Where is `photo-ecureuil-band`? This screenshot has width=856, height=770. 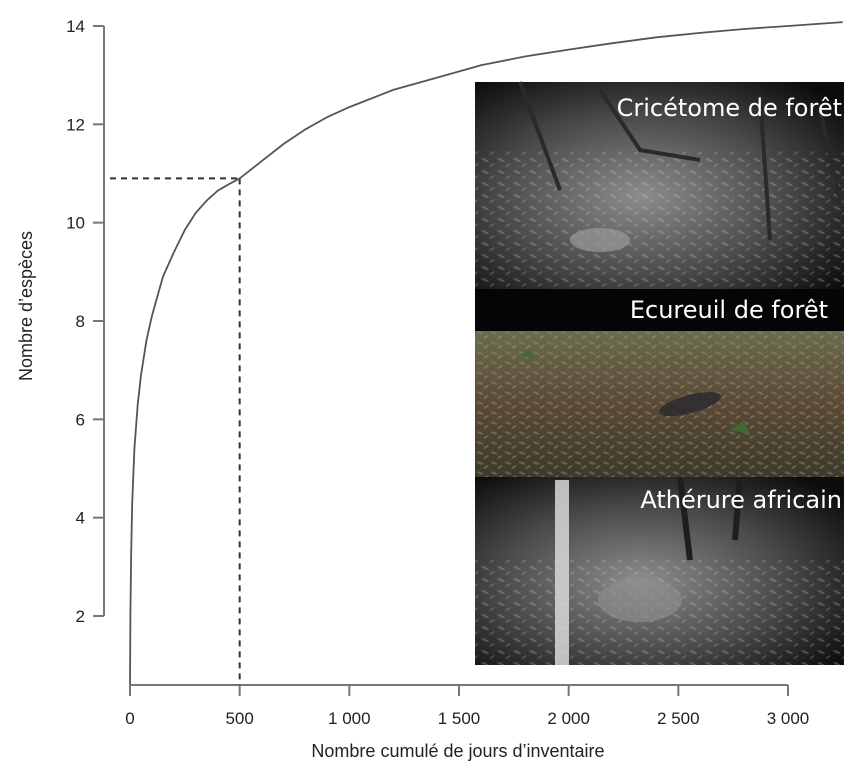
photo-ecureuil-band is located at coordinates (659, 310).